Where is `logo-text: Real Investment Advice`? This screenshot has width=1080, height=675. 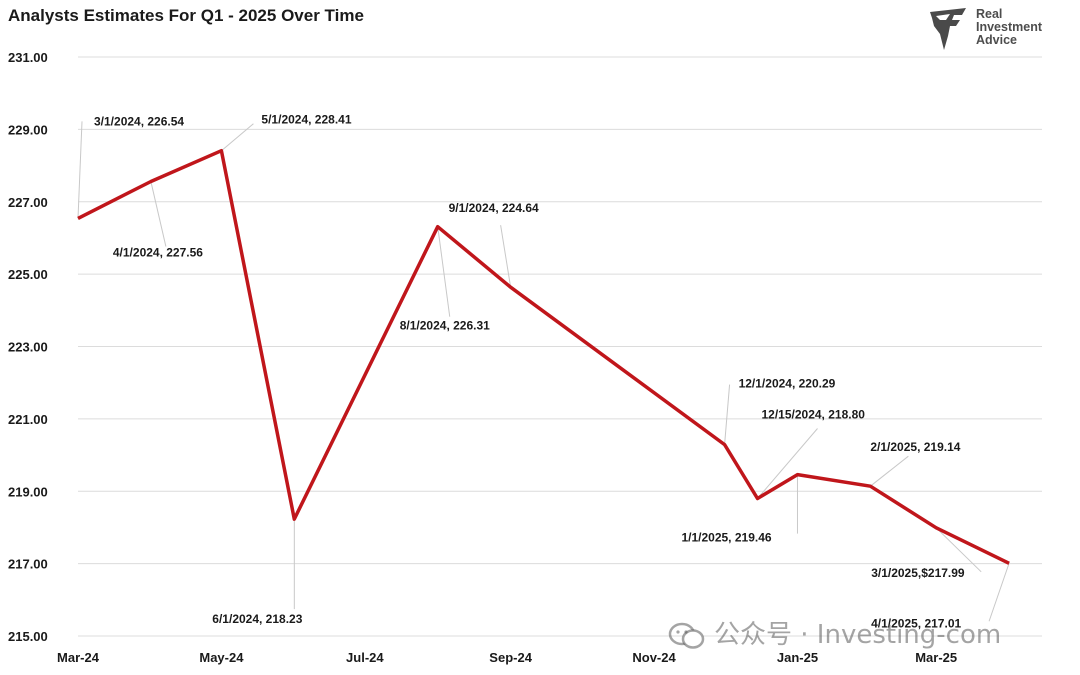 logo-text: Real Investment Advice is located at coordinates (1009, 27).